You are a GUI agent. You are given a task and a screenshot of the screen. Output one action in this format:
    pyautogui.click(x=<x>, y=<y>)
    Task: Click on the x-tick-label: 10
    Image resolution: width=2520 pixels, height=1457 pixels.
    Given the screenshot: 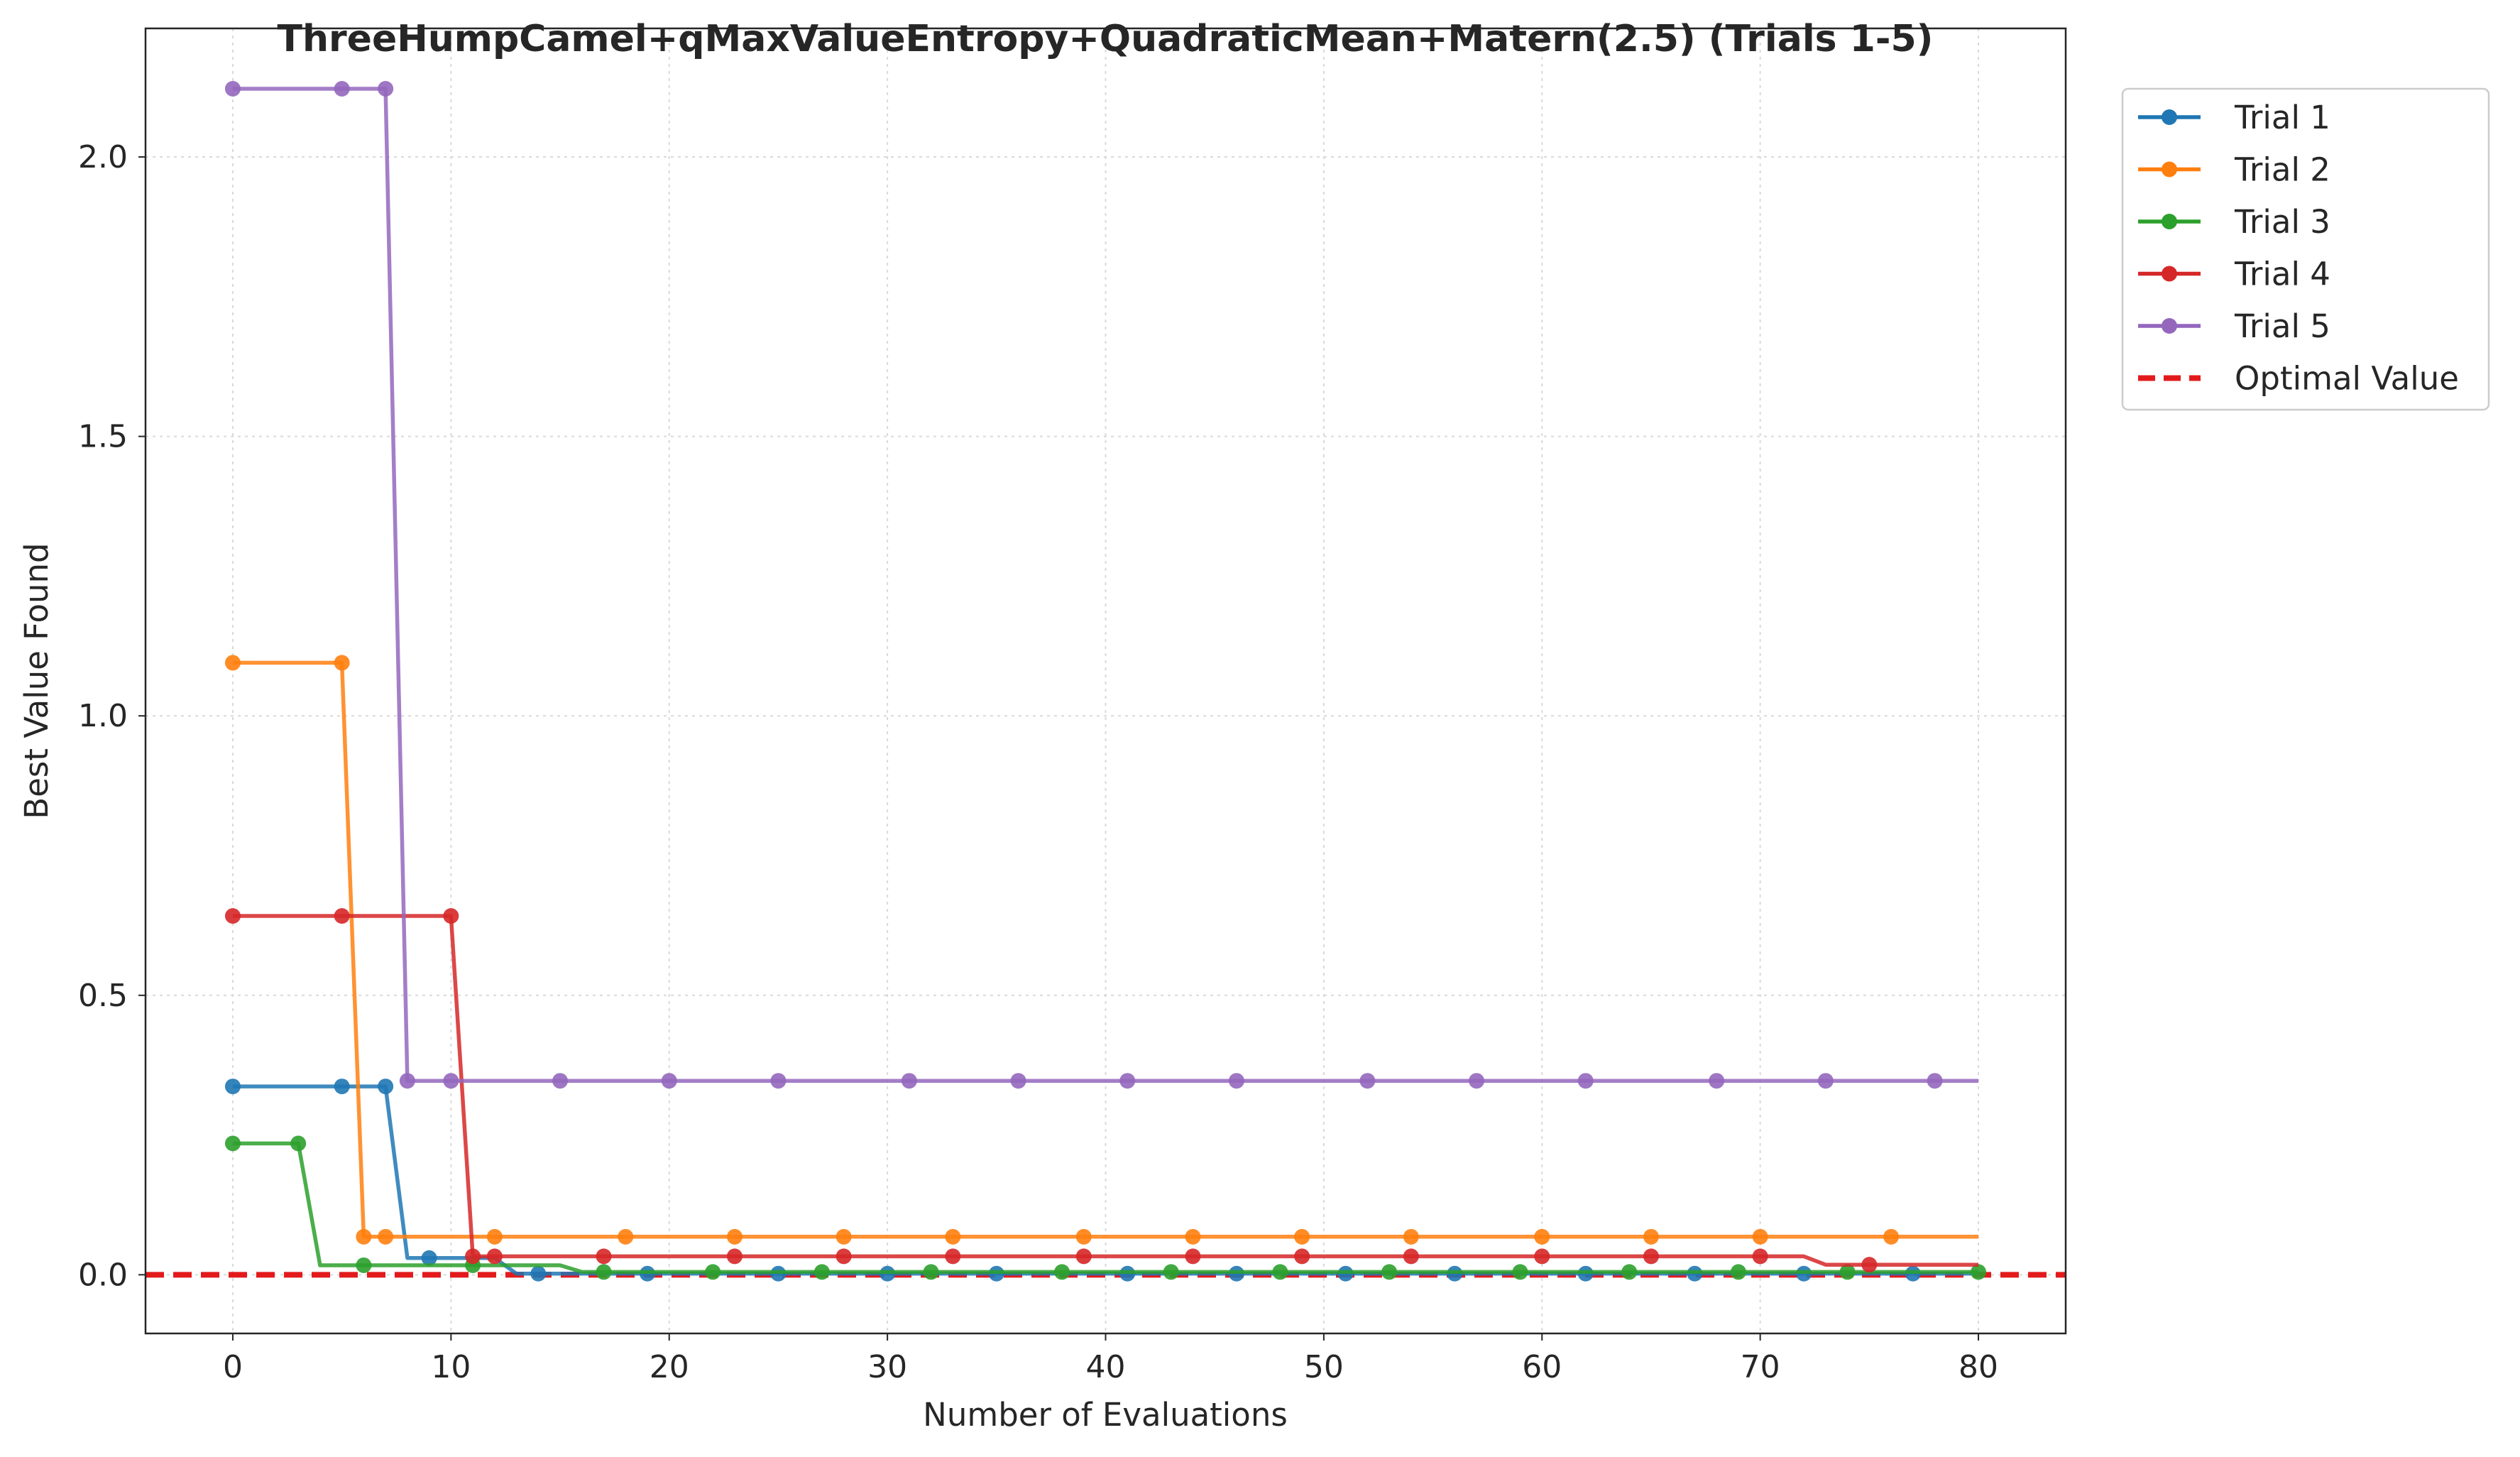 What is the action you would take?
    pyautogui.click(x=451, y=1367)
    